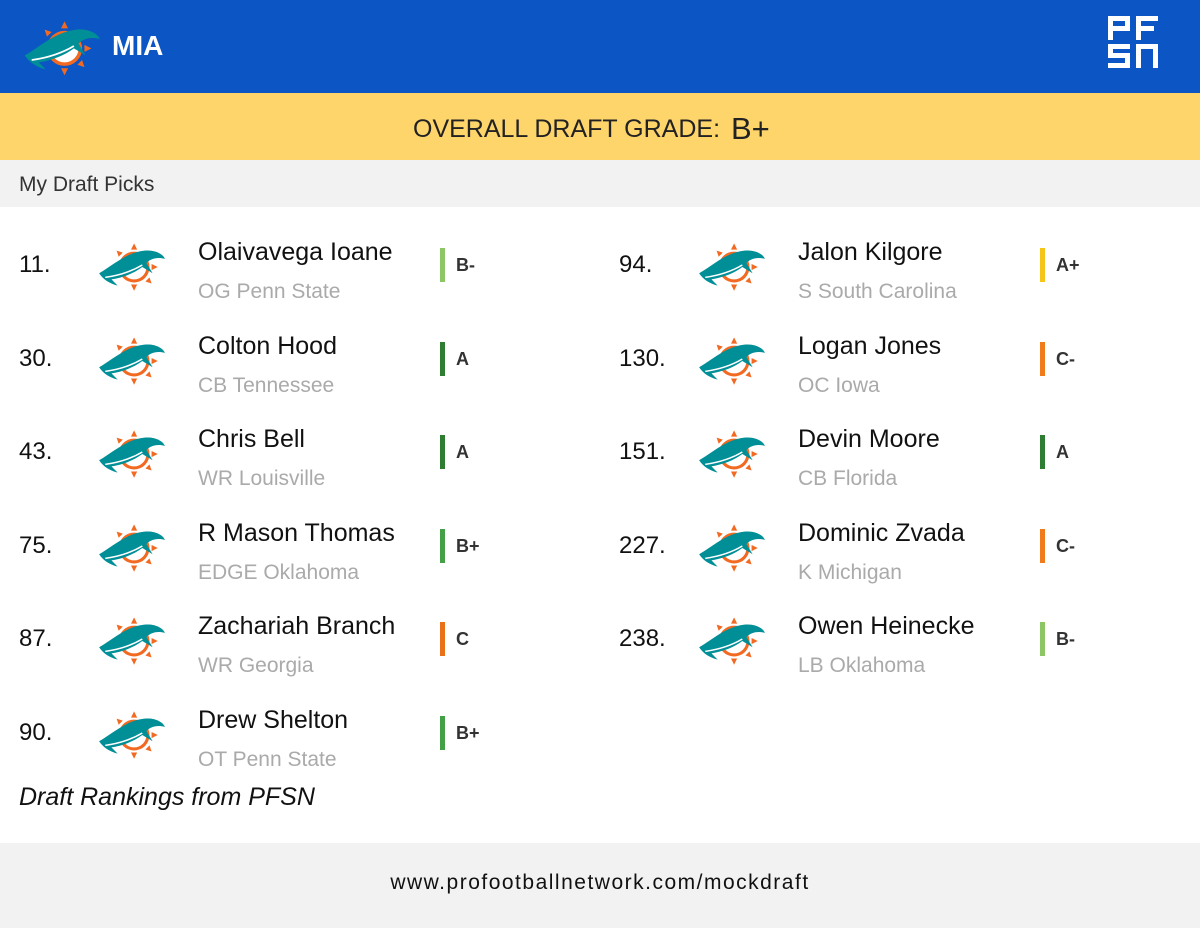  Describe the element at coordinates (296, 532) in the screenshot. I see `player-name: R Mason Thomas` at that location.